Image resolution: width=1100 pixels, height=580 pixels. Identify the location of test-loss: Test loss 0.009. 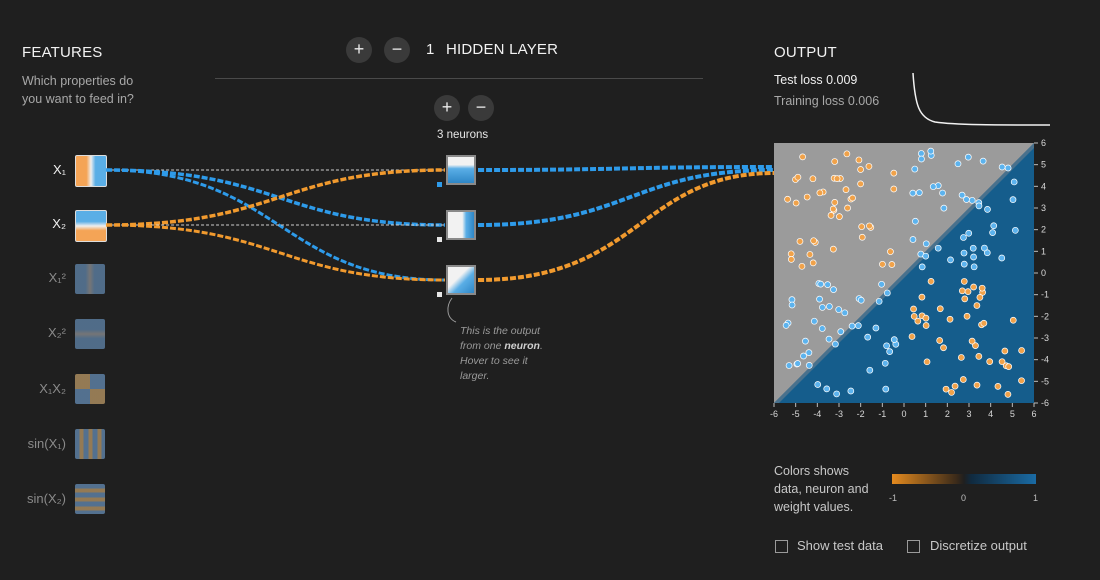
(816, 80).